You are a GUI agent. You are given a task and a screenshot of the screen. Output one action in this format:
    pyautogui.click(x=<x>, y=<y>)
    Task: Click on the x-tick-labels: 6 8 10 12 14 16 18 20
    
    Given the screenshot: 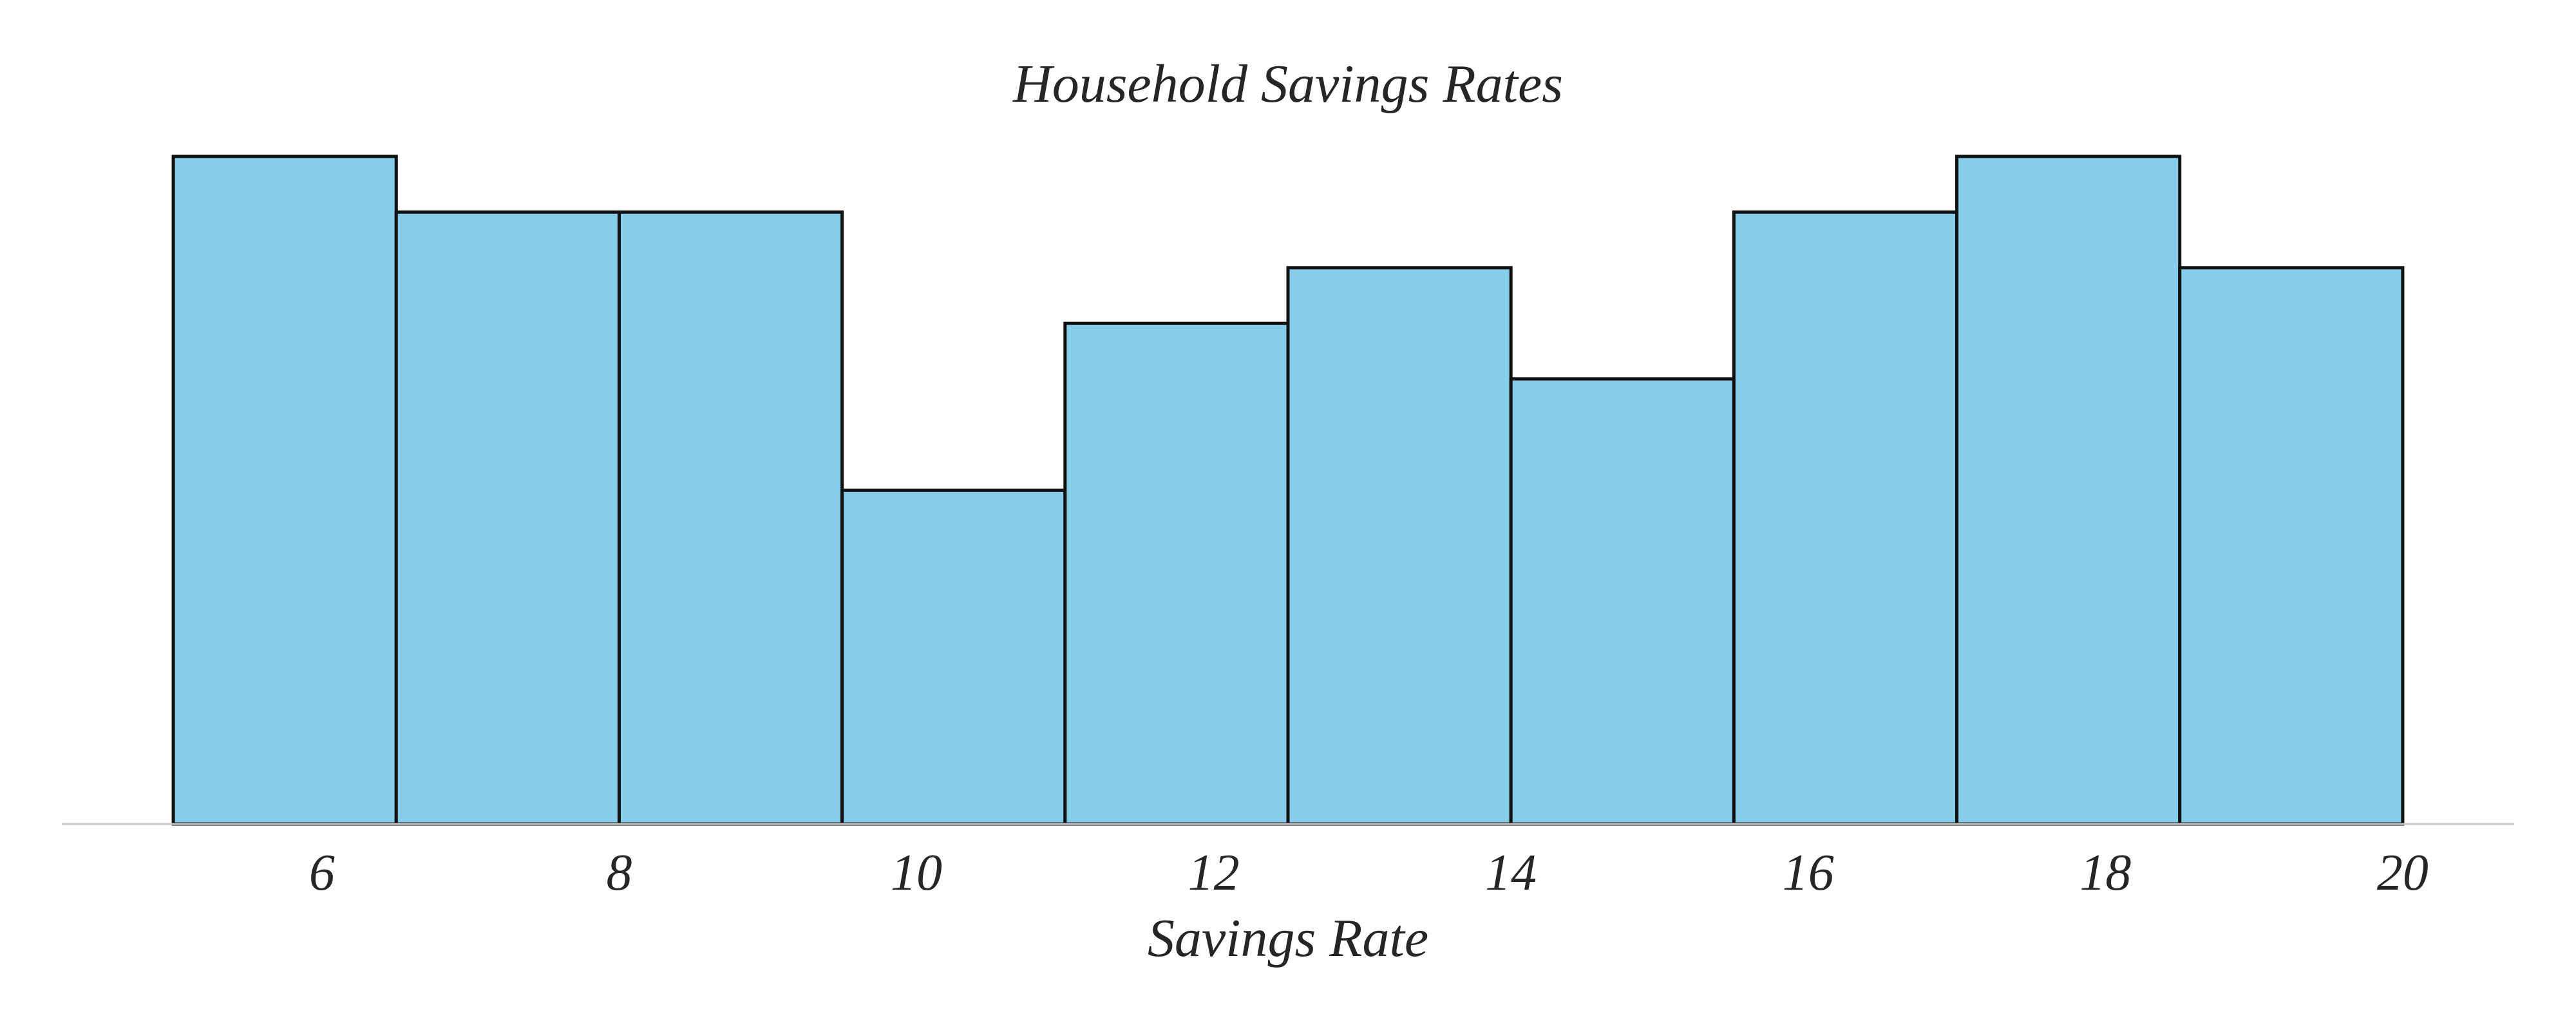 What is the action you would take?
    pyautogui.click(x=1369, y=873)
    